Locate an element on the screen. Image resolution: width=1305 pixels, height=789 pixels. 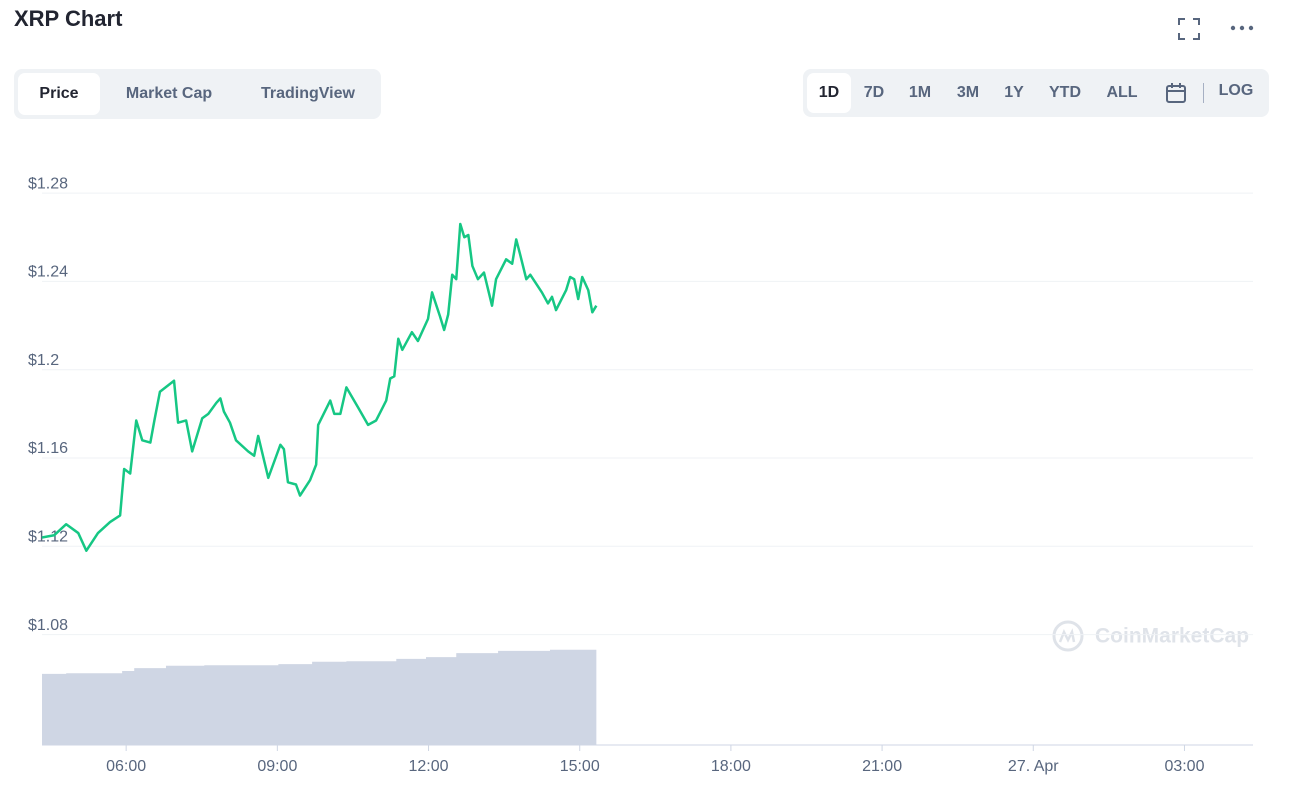
volume-area is located at coordinates (319, 697).